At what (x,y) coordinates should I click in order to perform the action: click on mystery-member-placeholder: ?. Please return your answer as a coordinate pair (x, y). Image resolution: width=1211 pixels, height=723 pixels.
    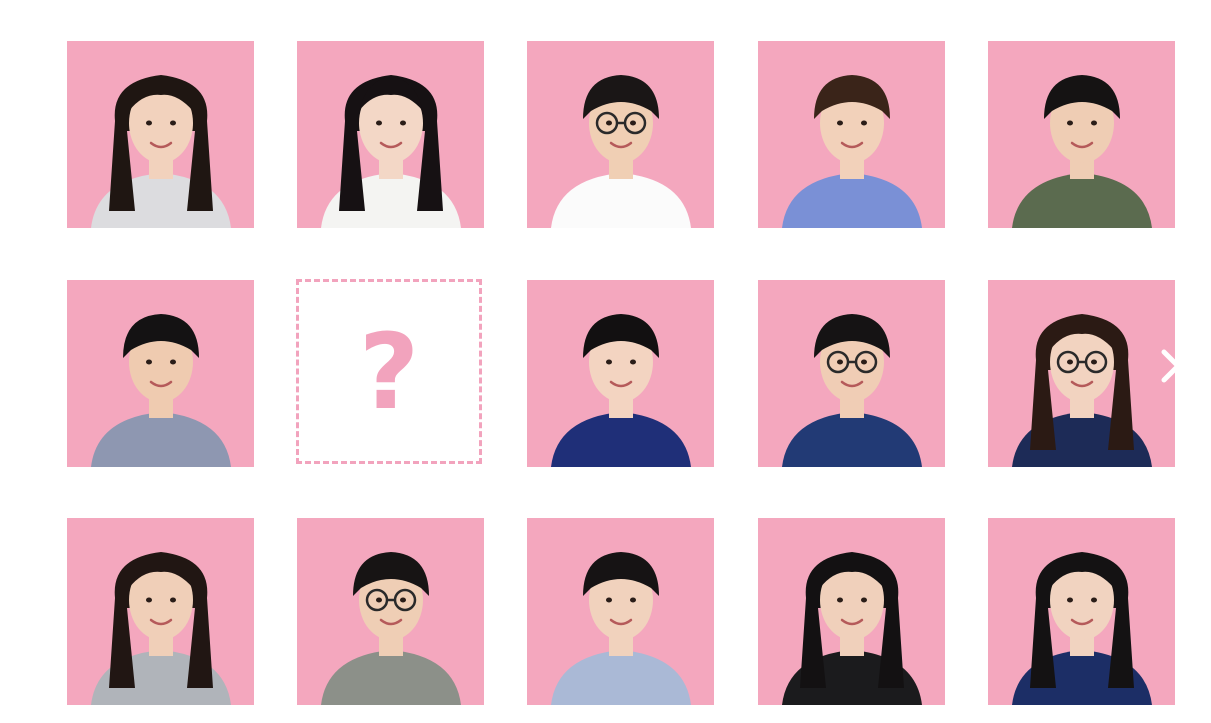
    Looking at the image, I should click on (389, 371).